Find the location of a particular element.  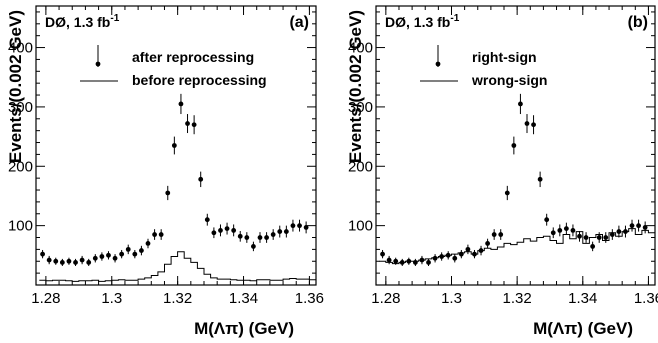

panel-a-xlabel: M(Λπ) (GeV) is located at coordinates (244, 328).